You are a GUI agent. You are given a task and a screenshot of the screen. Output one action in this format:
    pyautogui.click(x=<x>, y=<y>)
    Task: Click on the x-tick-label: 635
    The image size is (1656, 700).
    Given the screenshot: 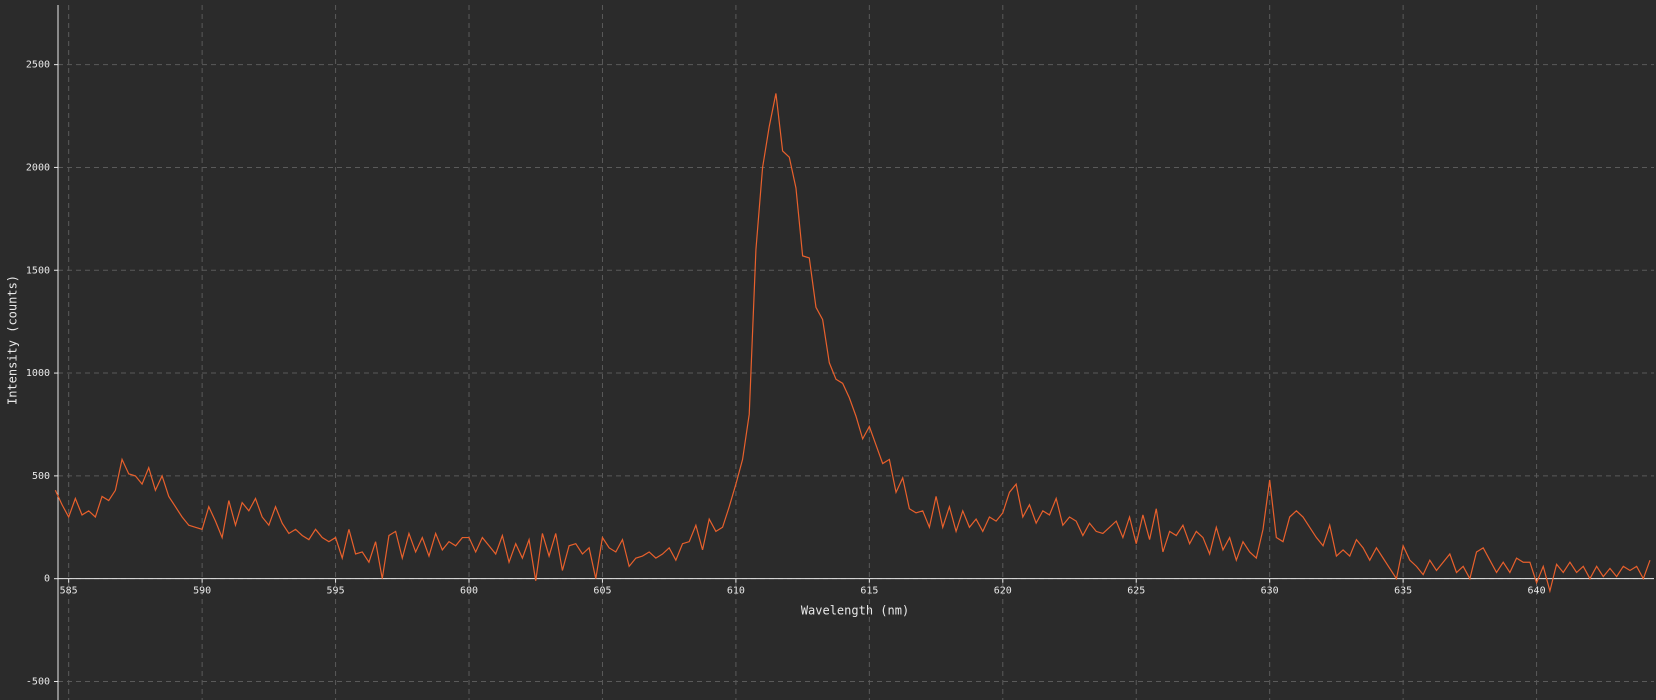 What is the action you would take?
    pyautogui.click(x=1403, y=591)
    